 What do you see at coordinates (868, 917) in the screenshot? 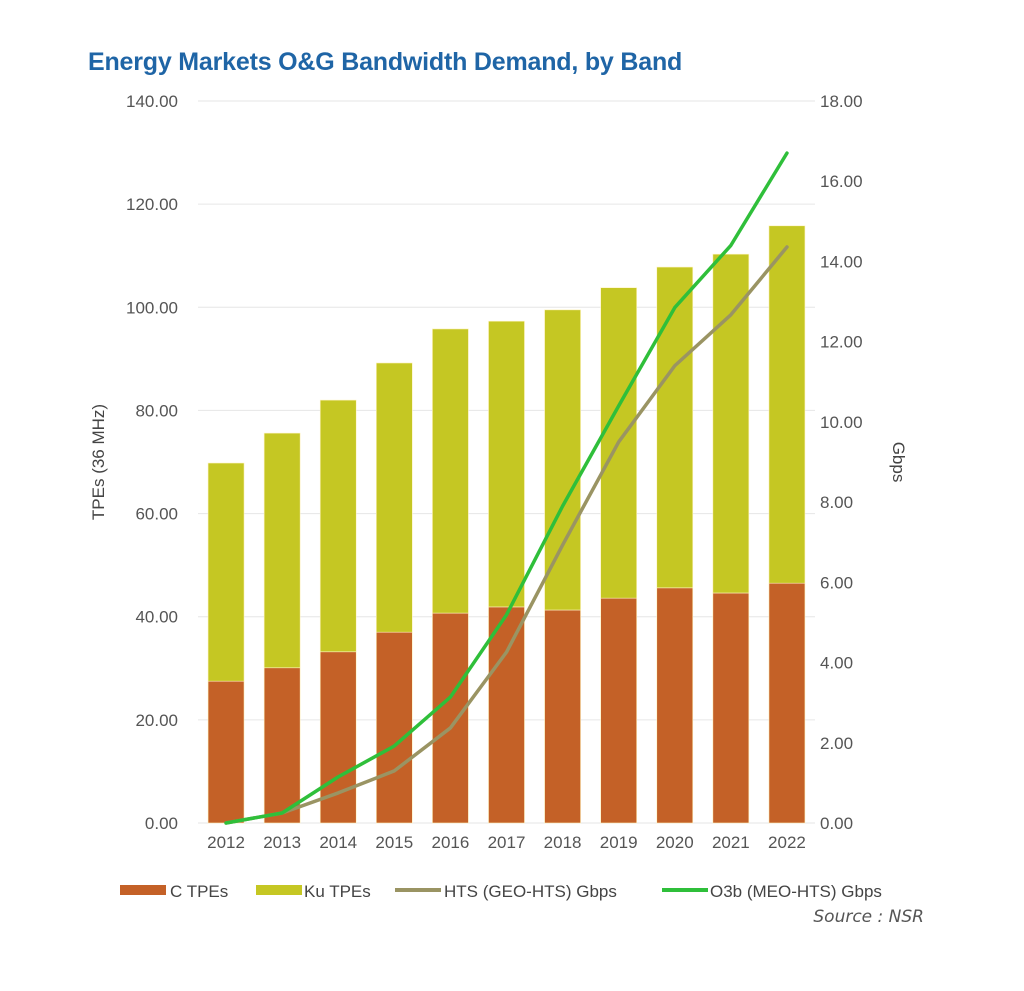
I see `source-note: Source : NSR` at bounding box center [868, 917].